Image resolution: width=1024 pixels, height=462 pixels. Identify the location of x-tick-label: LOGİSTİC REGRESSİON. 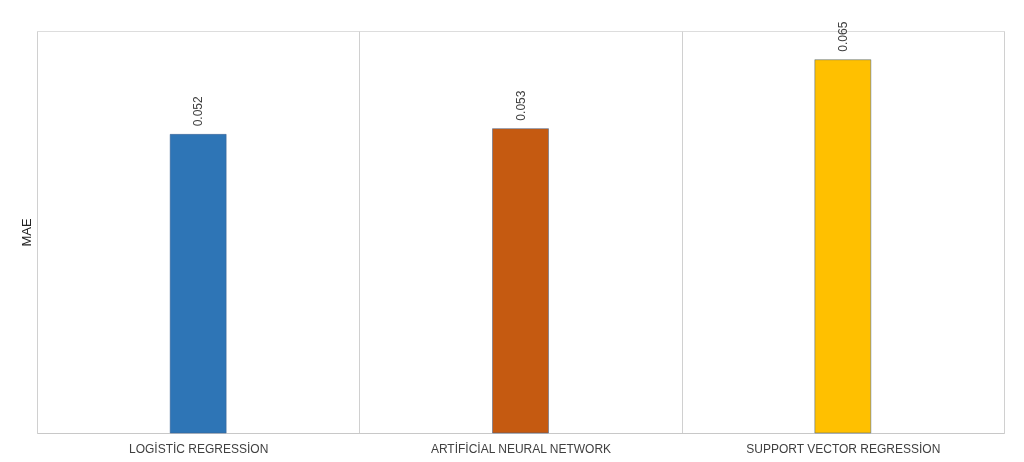
(198, 448).